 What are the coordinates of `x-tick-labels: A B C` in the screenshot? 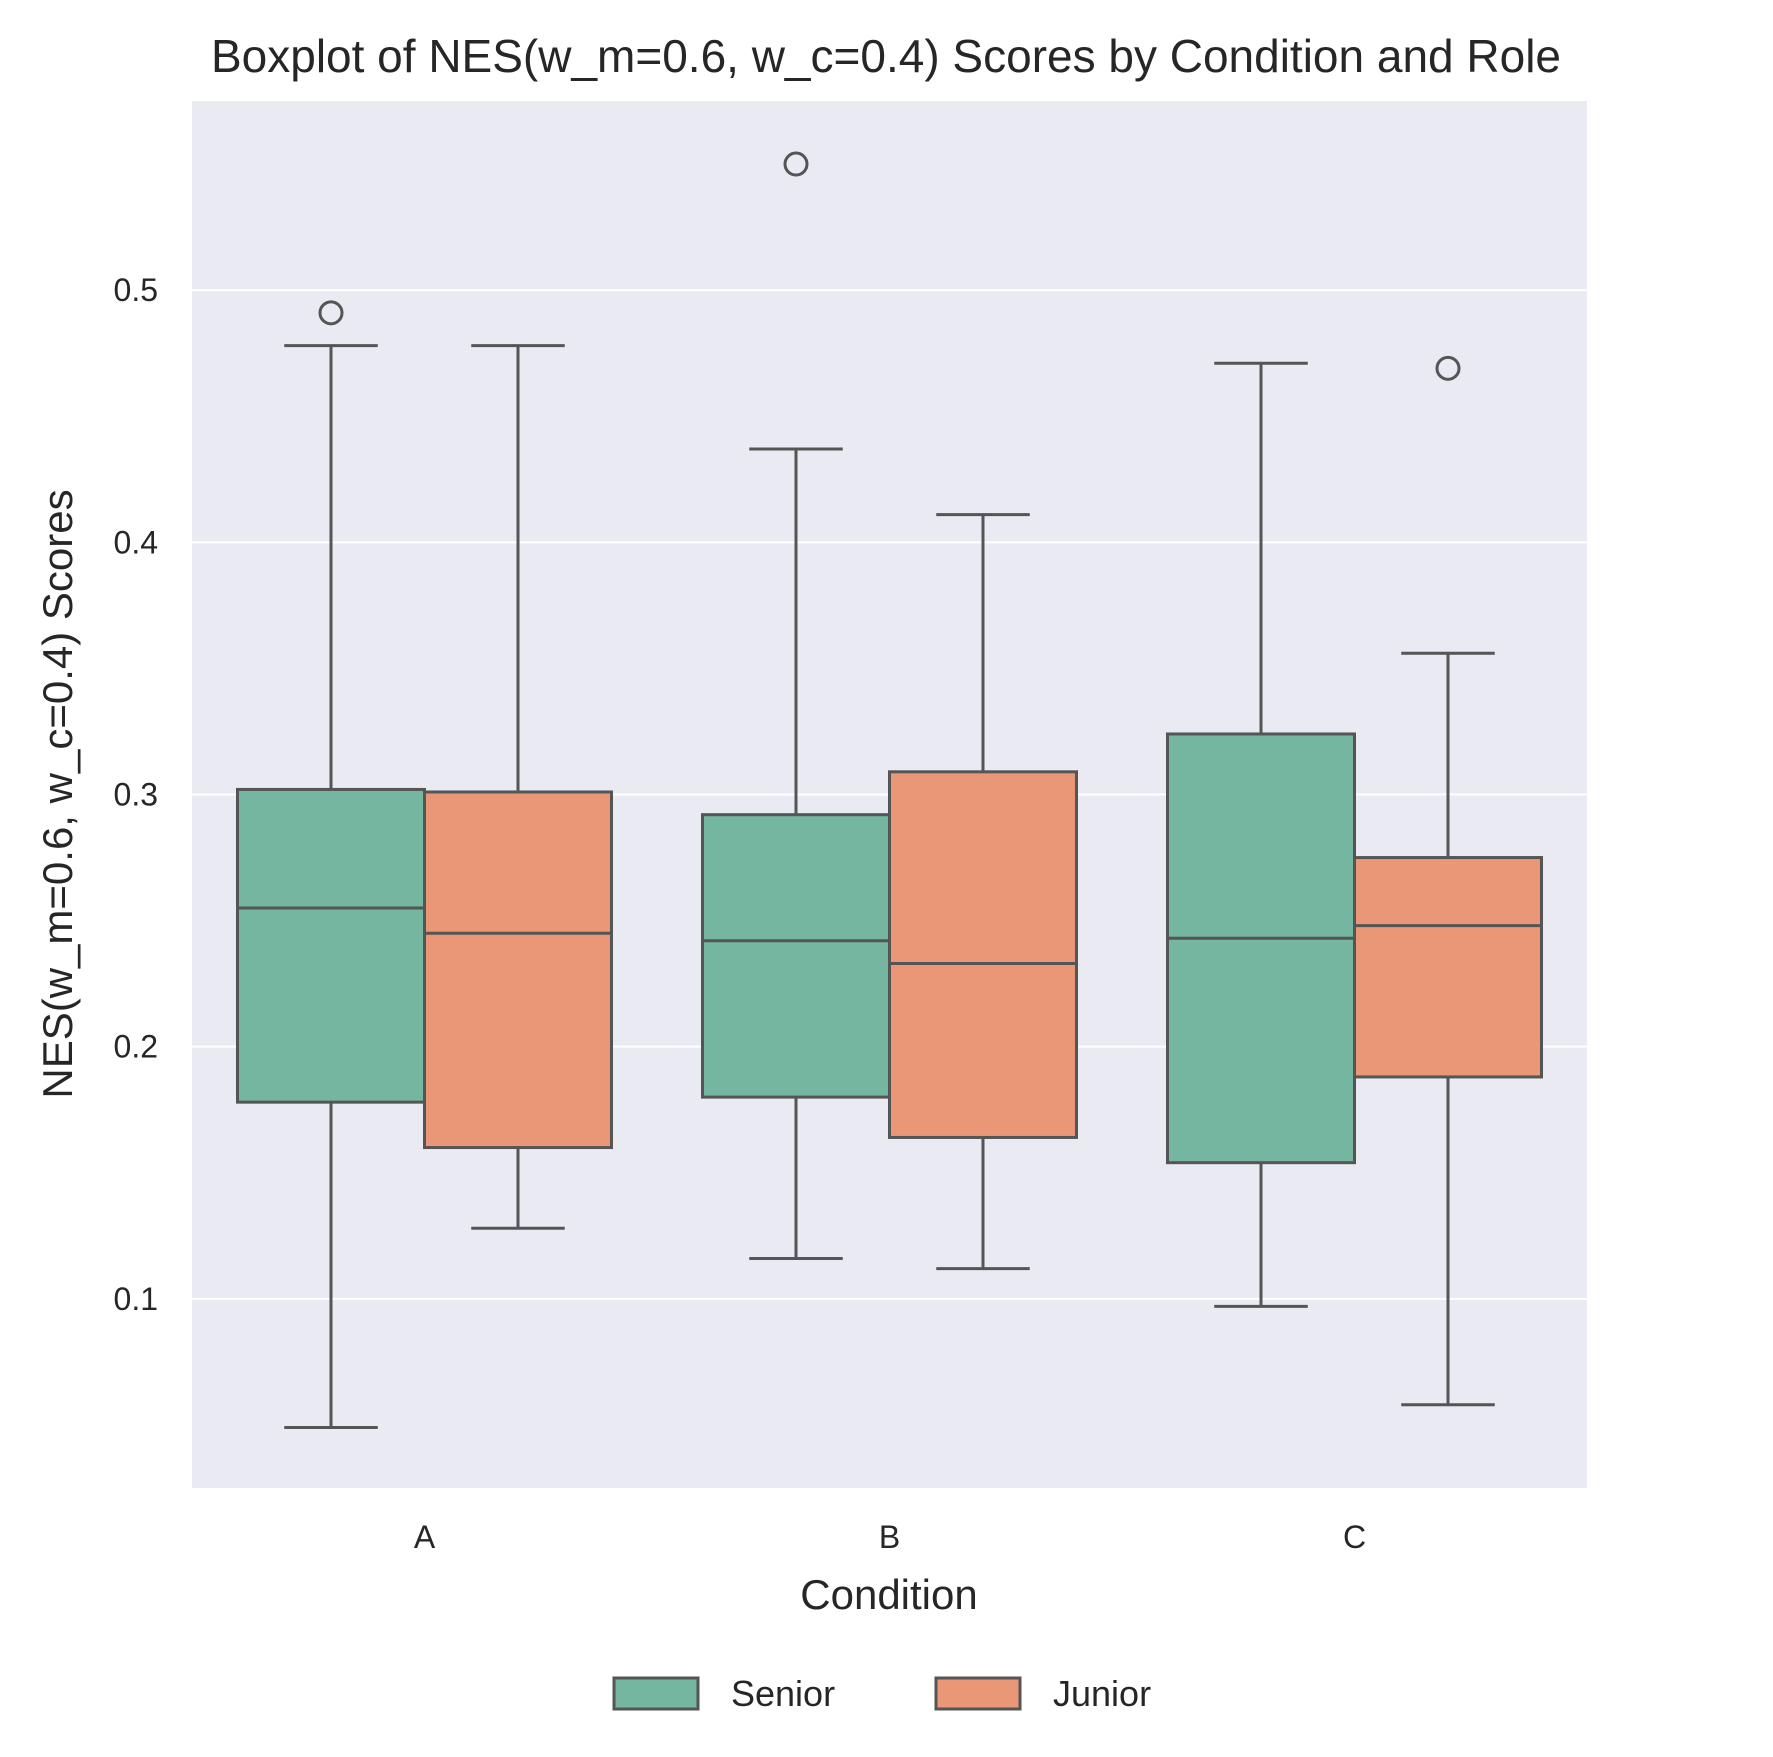 It's located at (890, 1537).